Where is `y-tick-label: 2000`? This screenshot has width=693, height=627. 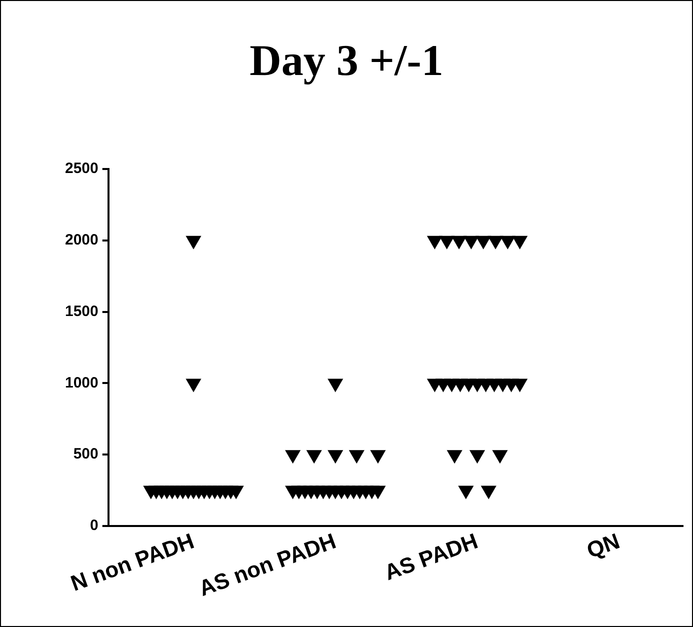 y-tick-label: 2000 is located at coordinates (81, 240).